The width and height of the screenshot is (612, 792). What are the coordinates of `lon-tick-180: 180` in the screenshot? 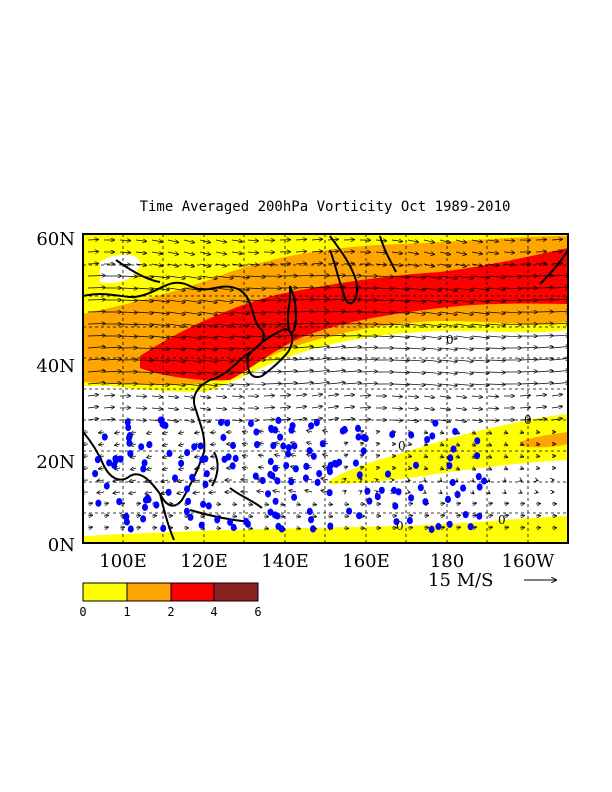 It's located at (447, 561).